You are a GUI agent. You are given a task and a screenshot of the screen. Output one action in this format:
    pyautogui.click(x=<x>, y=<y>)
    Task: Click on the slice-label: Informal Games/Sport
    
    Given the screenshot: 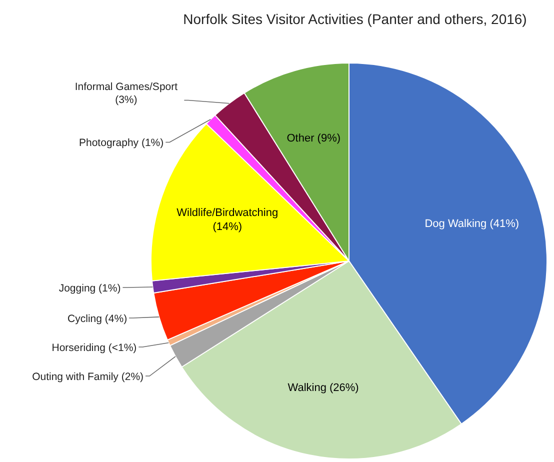 What is the action you would take?
    pyautogui.click(x=126, y=87)
    